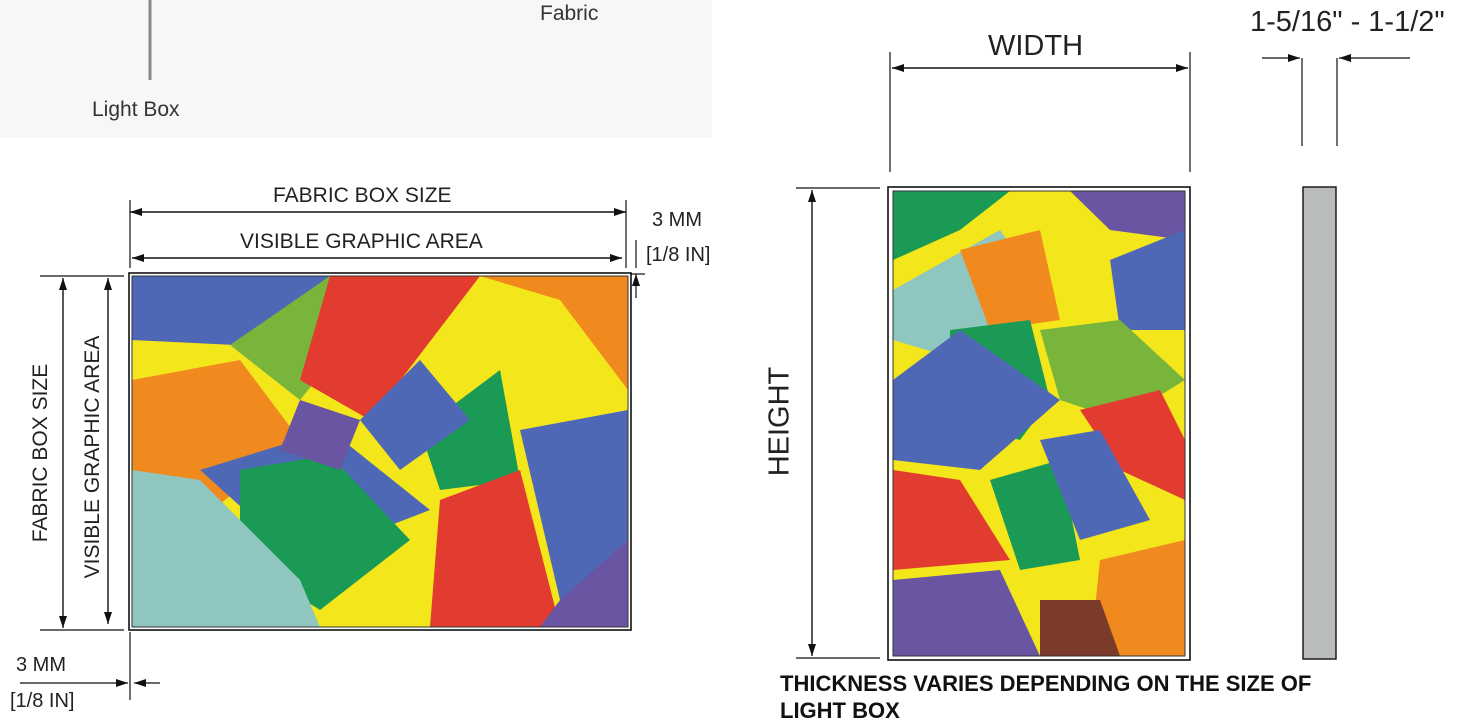 This screenshot has height=724, width=1477. What do you see at coordinates (42, 701) in the screenshot?
I see `margin-bottom-in-label: [1/8 IN]` at bounding box center [42, 701].